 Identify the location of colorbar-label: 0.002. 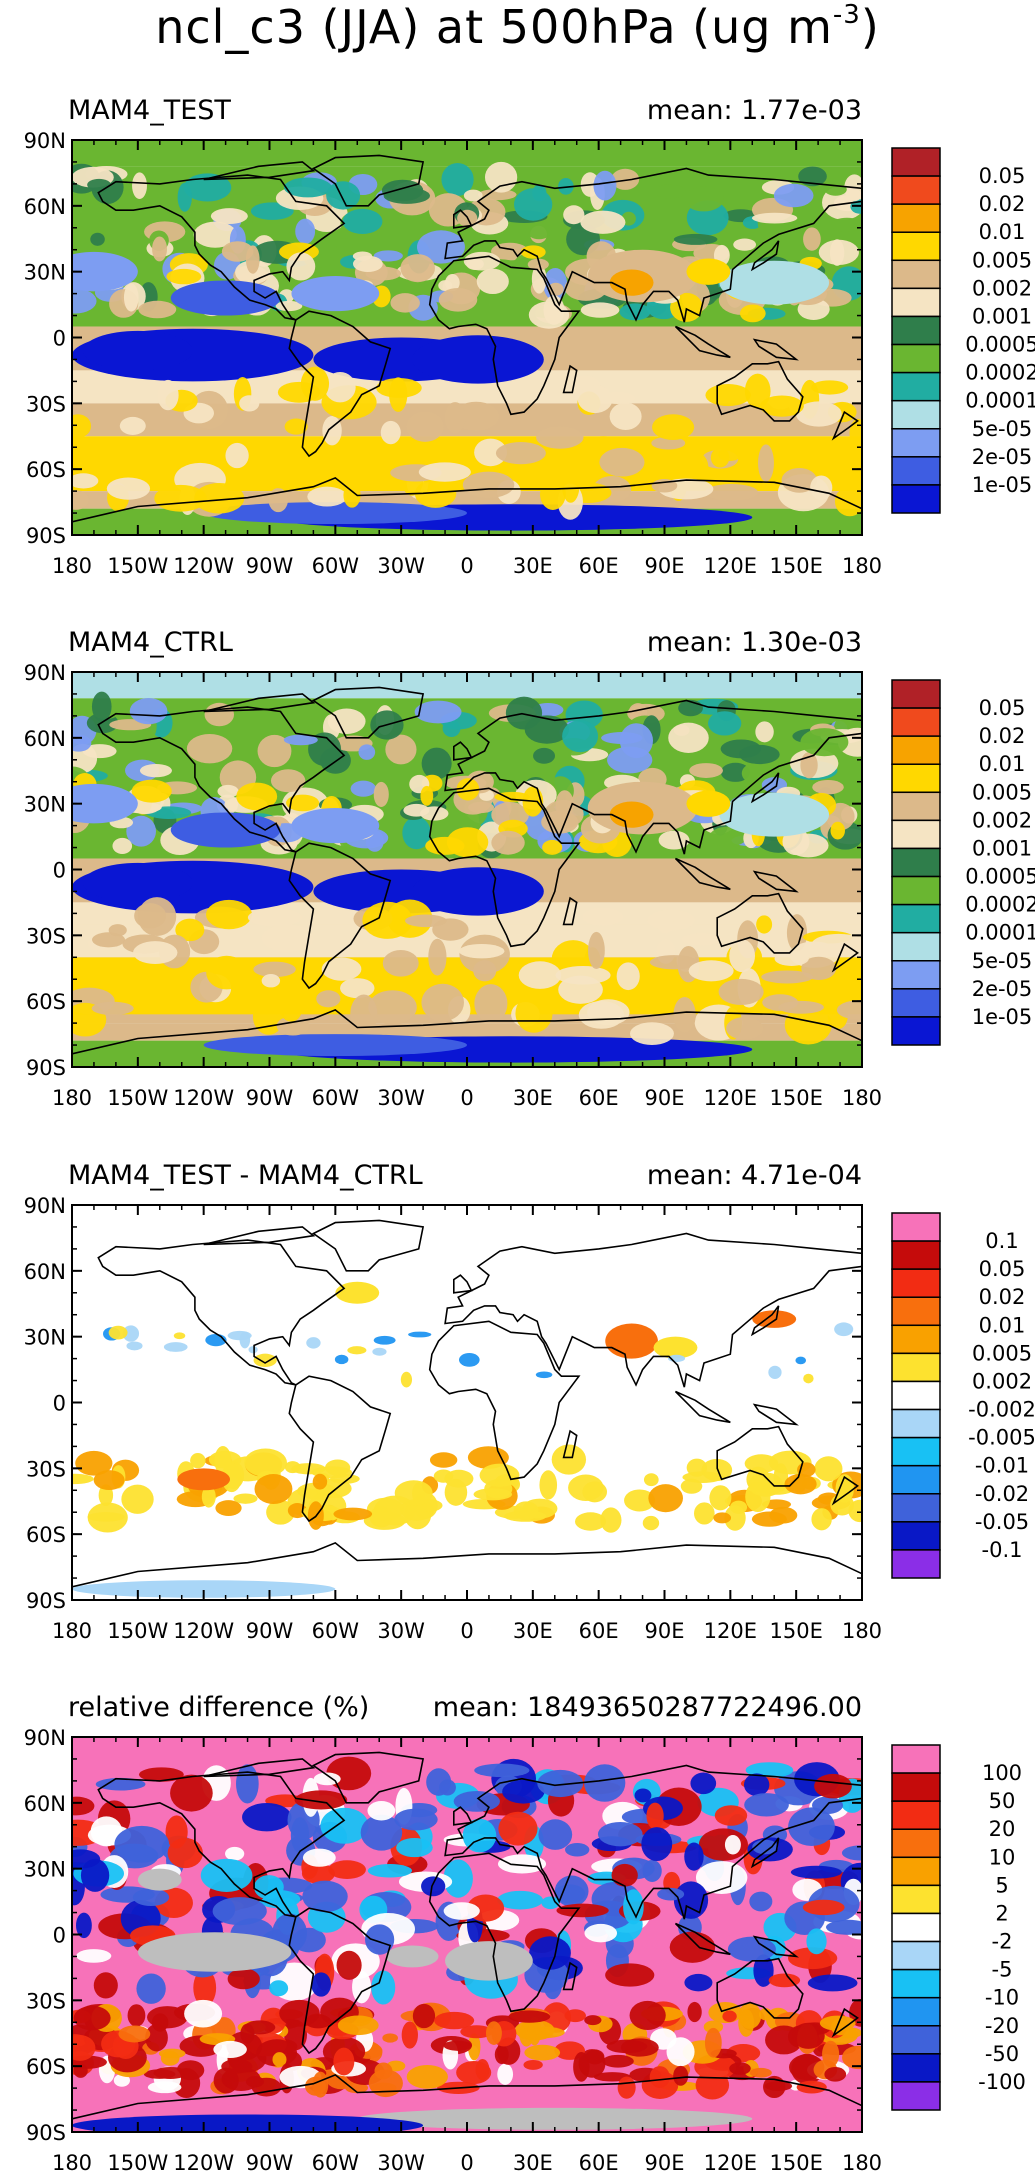
(1002, 820).